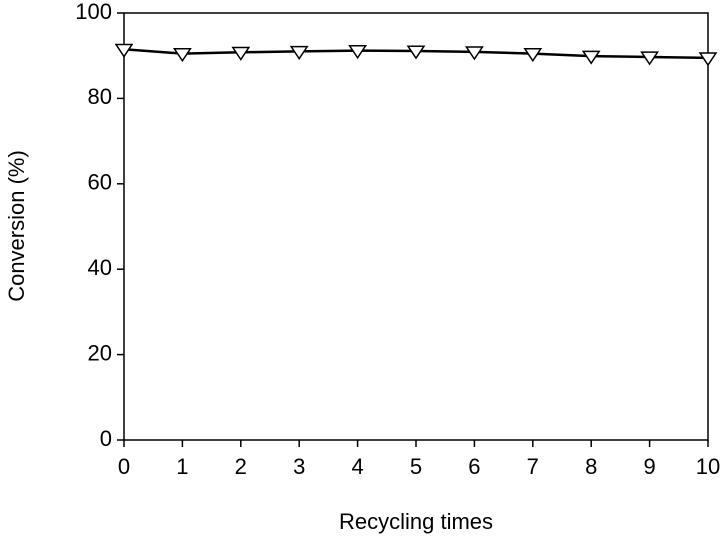  I want to click on x-axis-label: Recycling times, so click(416, 521).